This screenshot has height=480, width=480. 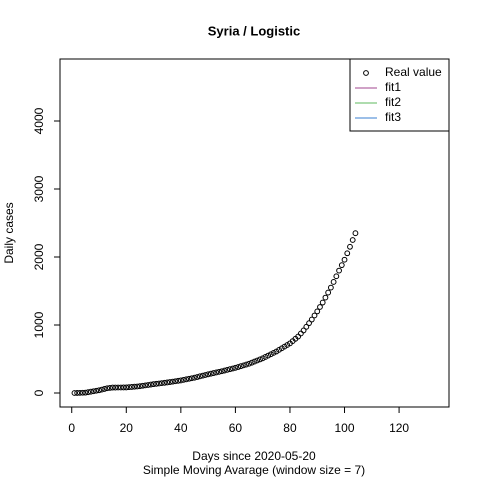 I want to click on chart-title: Syria / Logistic, so click(x=254, y=30).